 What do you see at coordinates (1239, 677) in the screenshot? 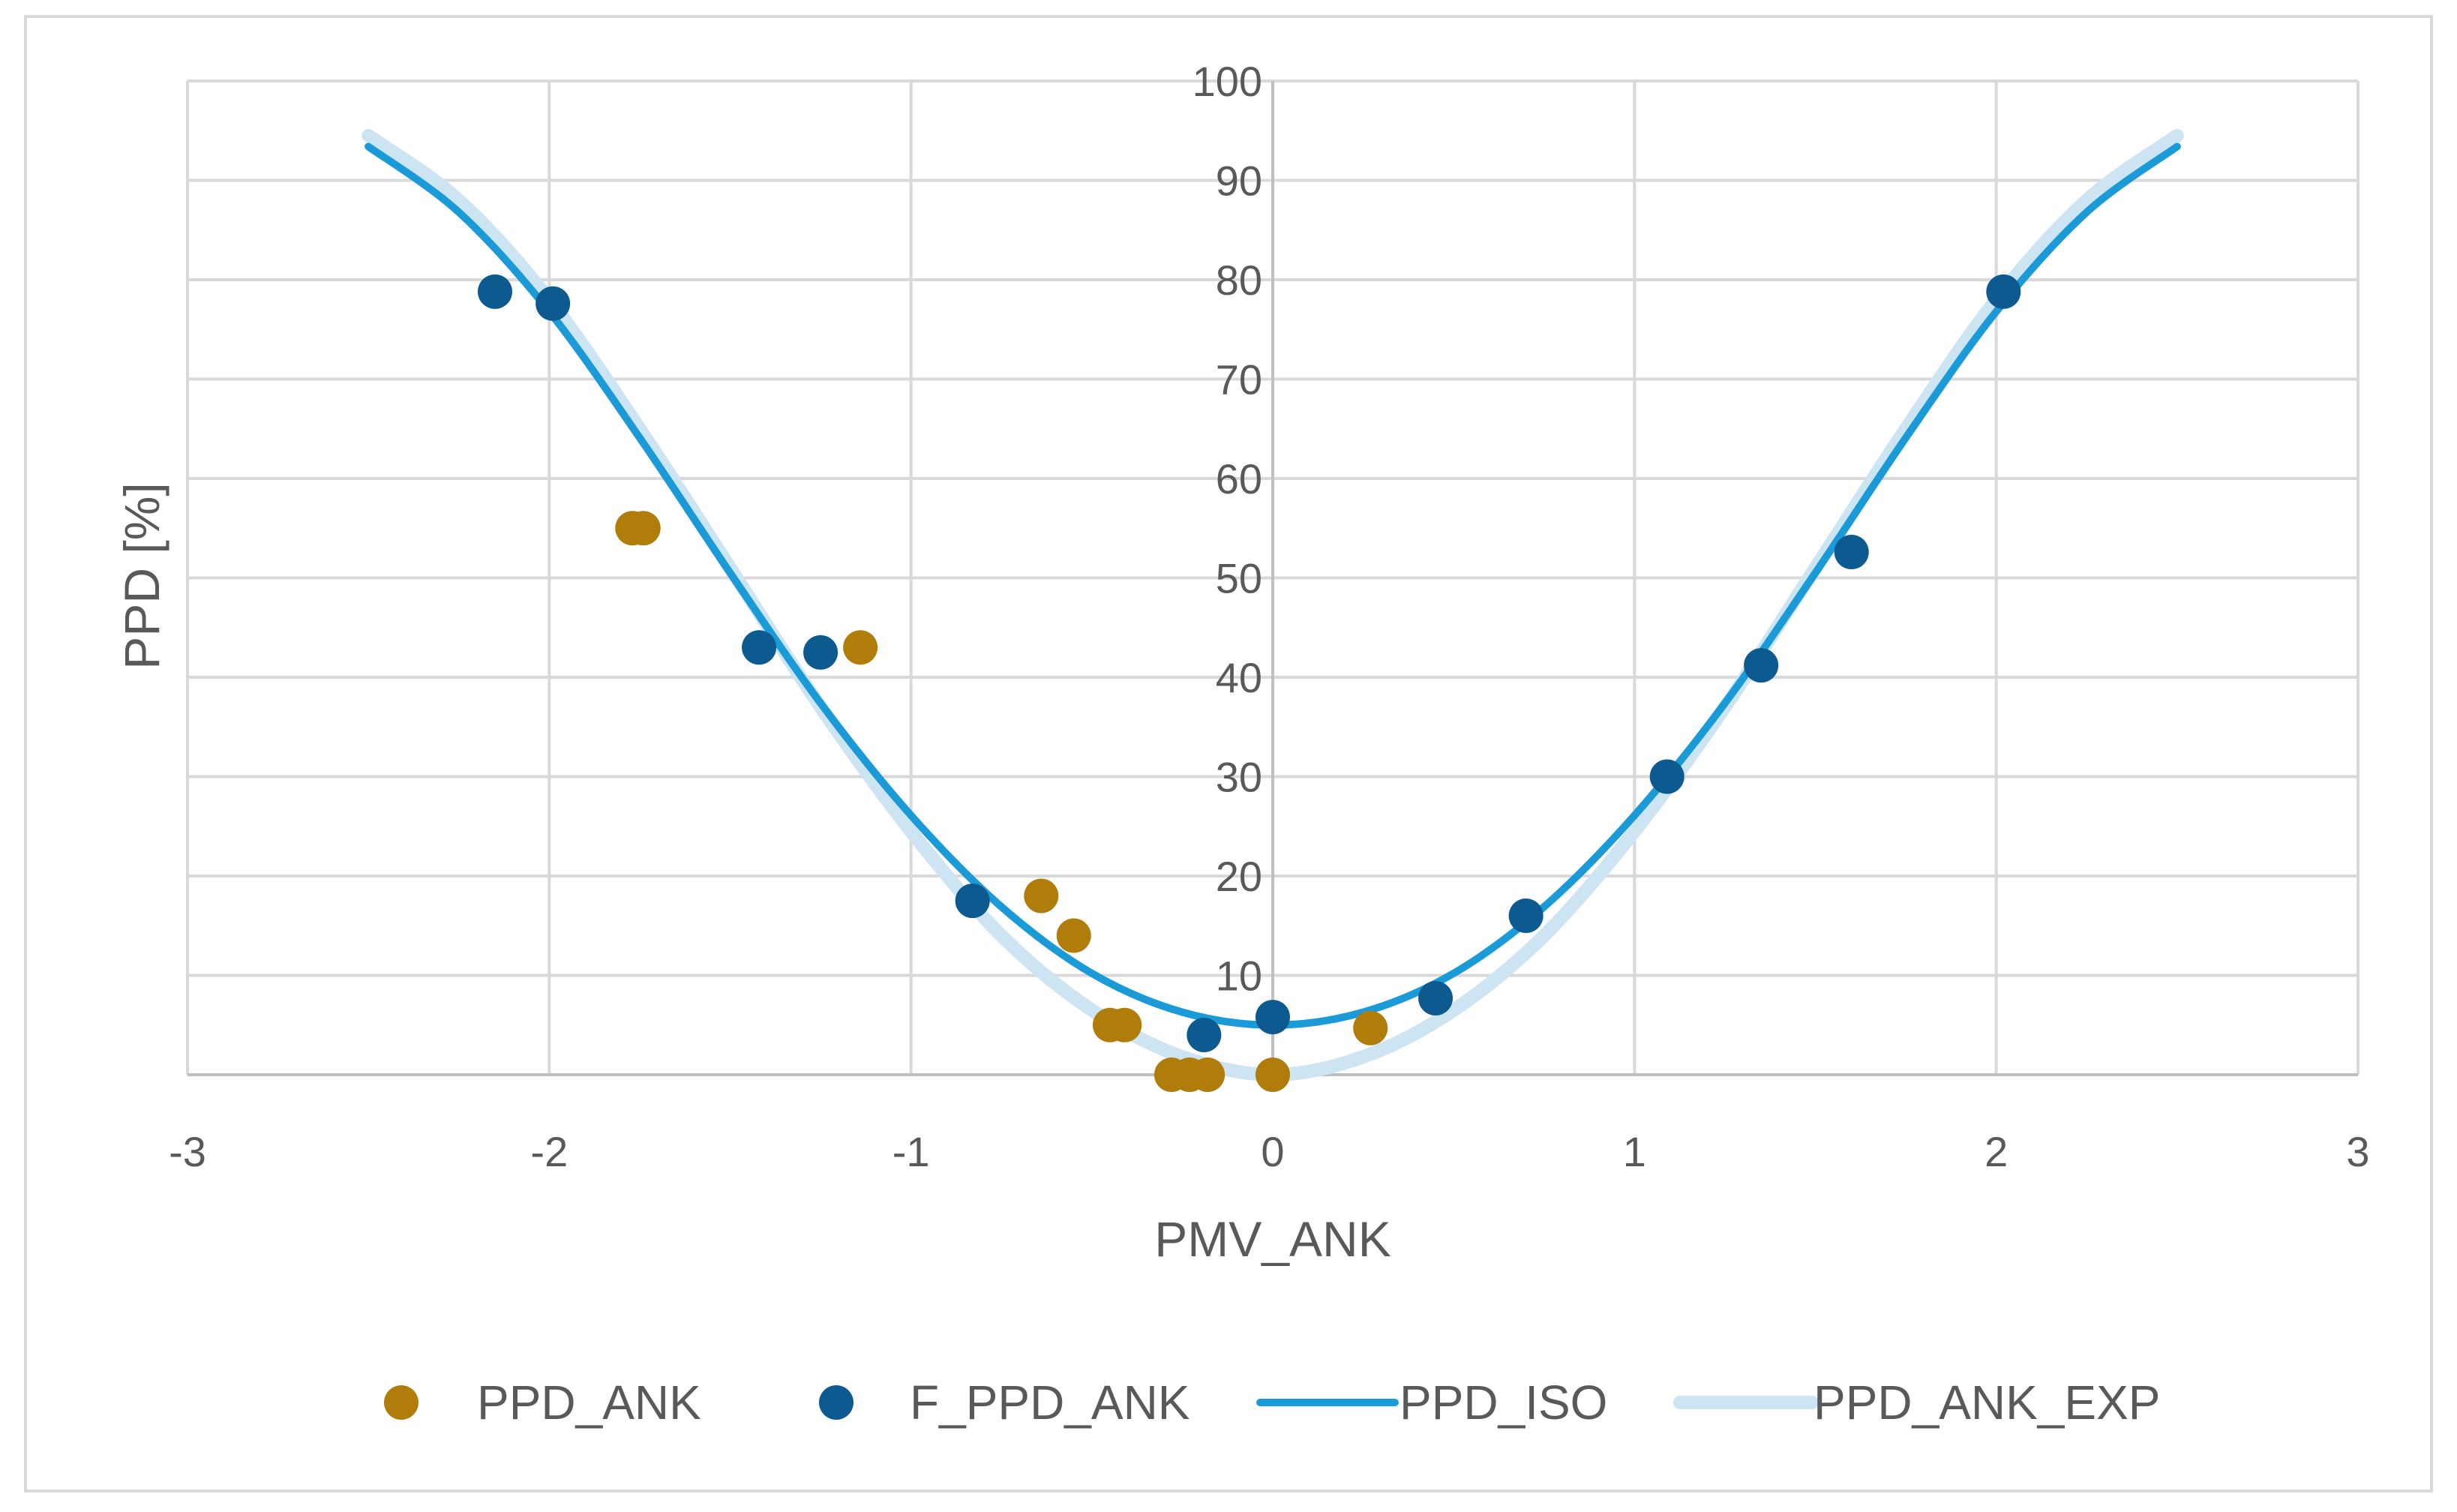
I see `y-tick-label: 40` at bounding box center [1239, 677].